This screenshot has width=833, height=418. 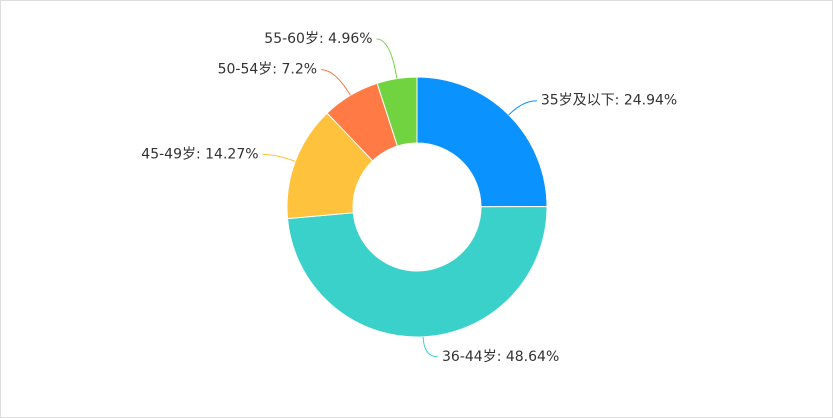 I want to click on data-label: 55-60岁: 4.96%, so click(x=318, y=39).